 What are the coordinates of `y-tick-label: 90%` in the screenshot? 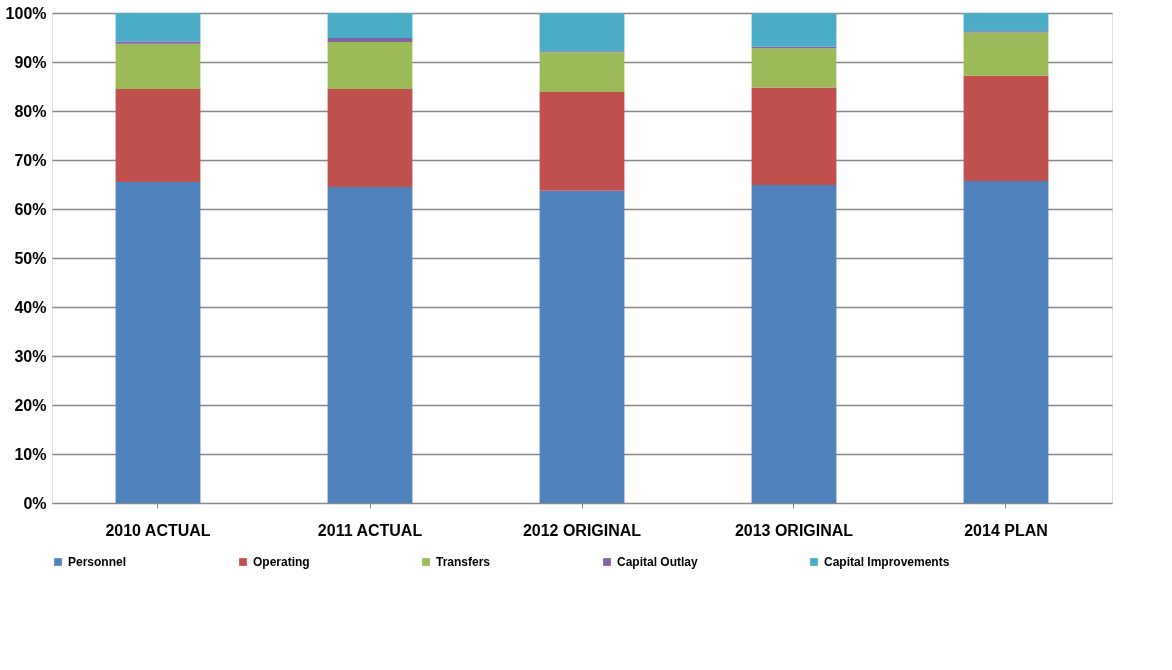 It's located at (30, 62).